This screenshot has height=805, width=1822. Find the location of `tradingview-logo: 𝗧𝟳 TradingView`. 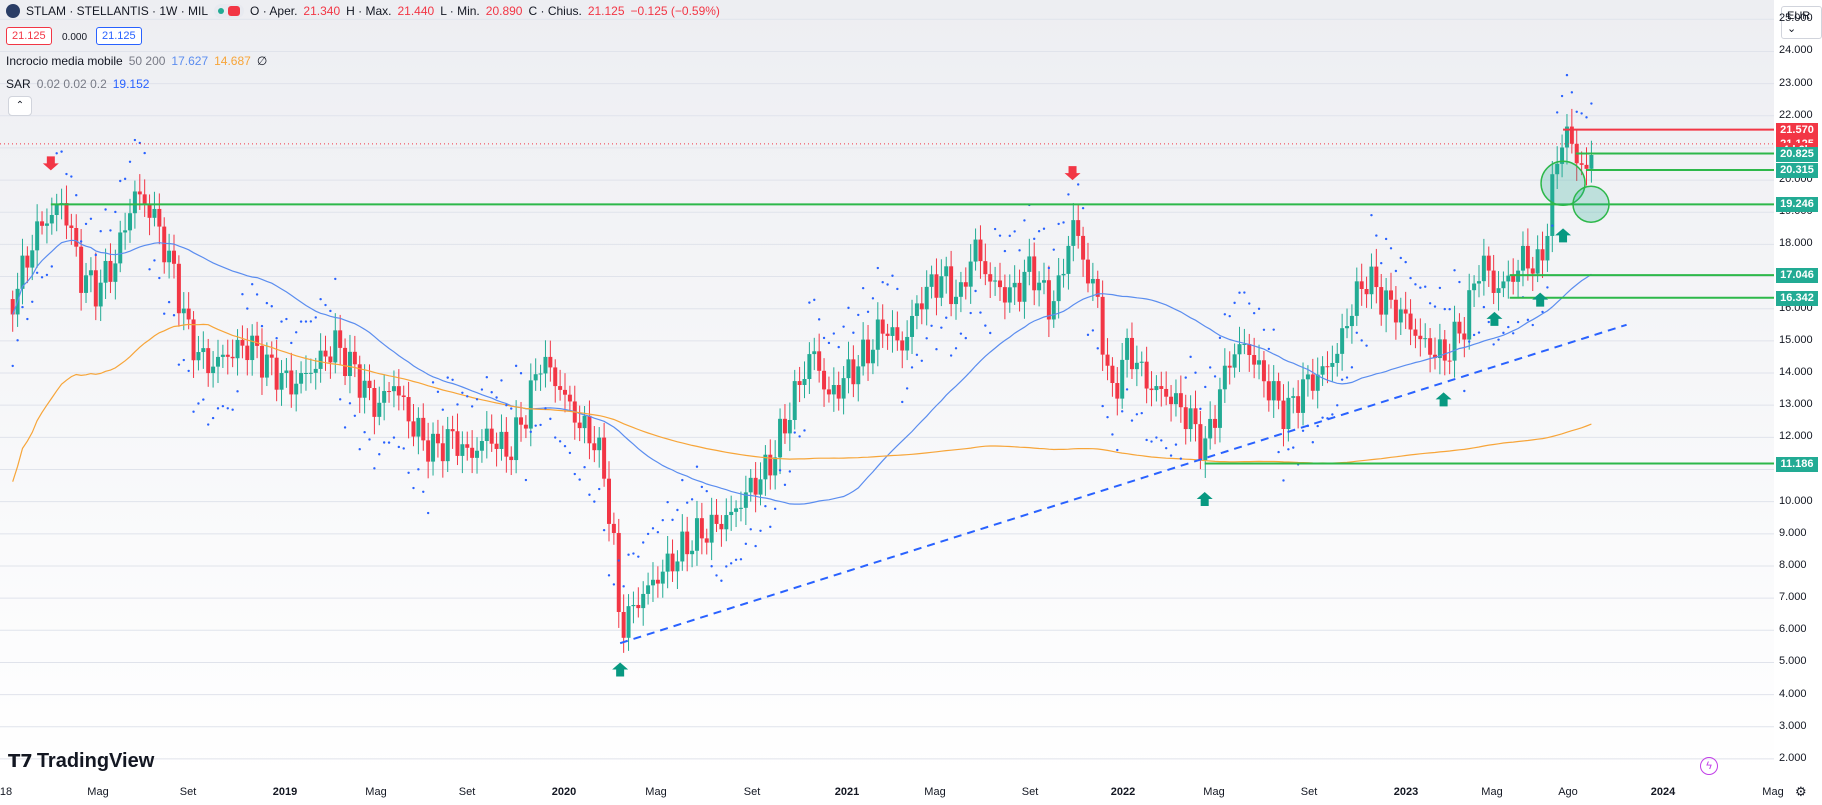

tradingview-logo: 𝗧𝟳 TradingView is located at coordinates (81, 761).